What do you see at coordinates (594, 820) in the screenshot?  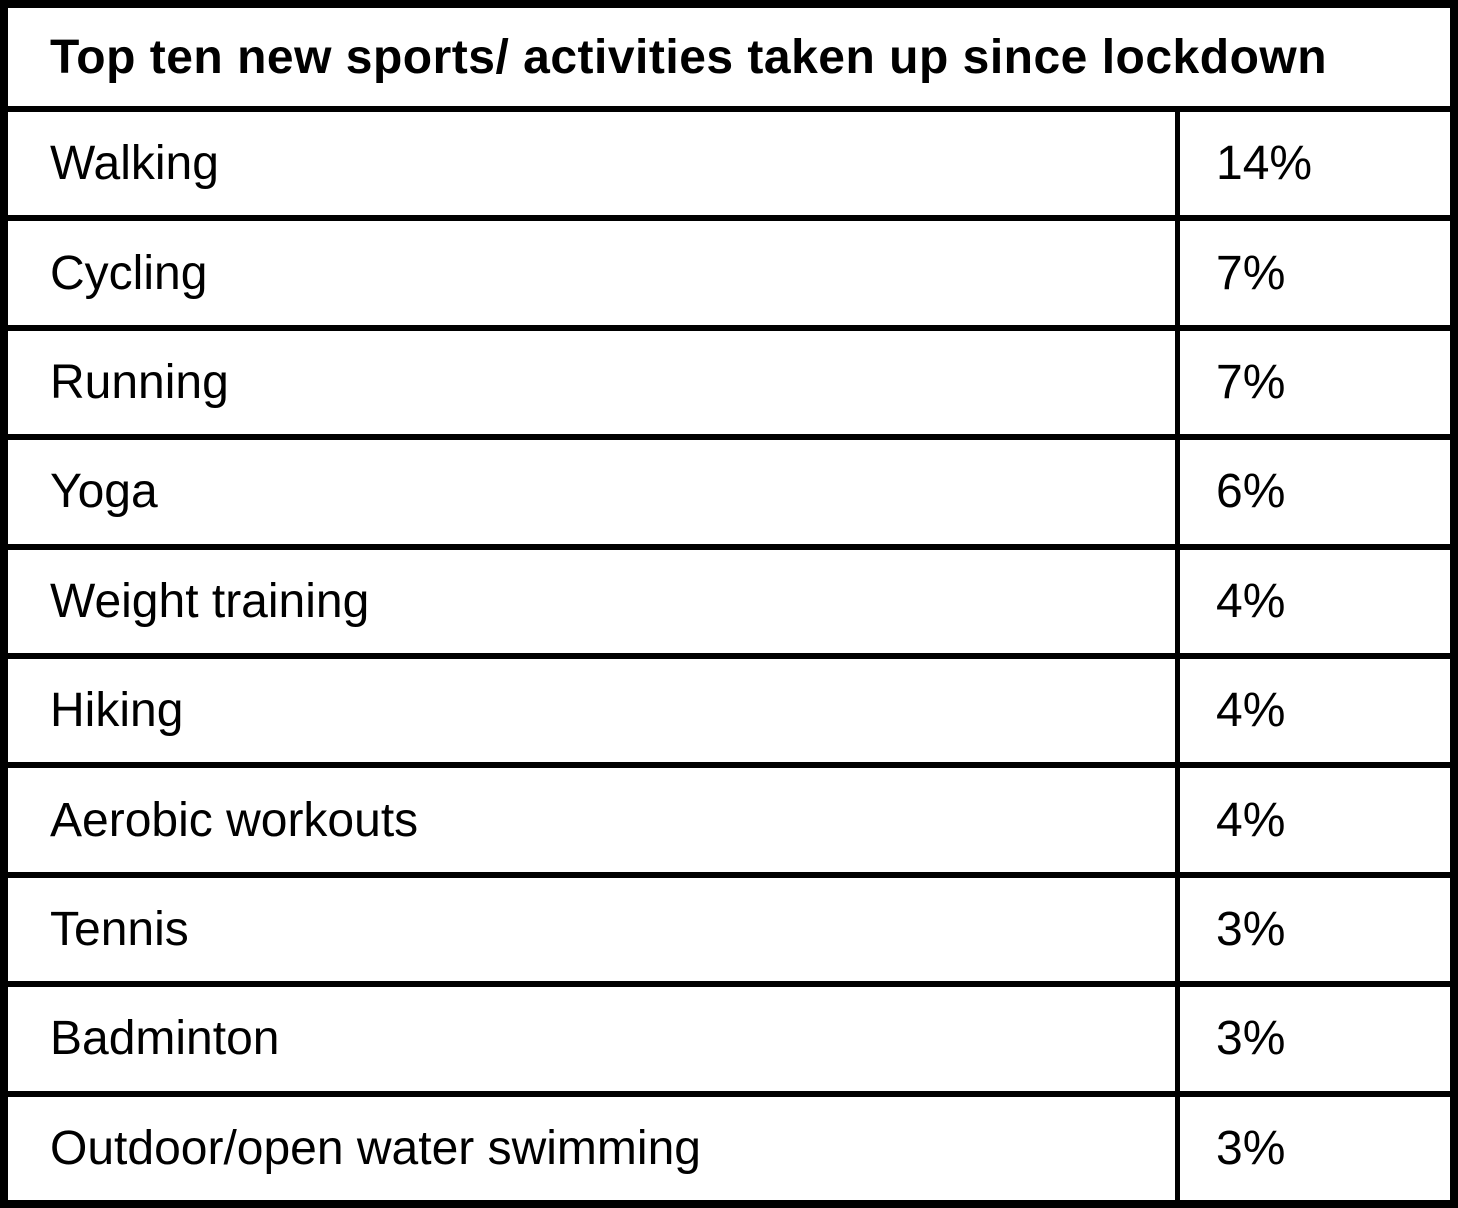 I see `activity-cell: Aerobic workouts` at bounding box center [594, 820].